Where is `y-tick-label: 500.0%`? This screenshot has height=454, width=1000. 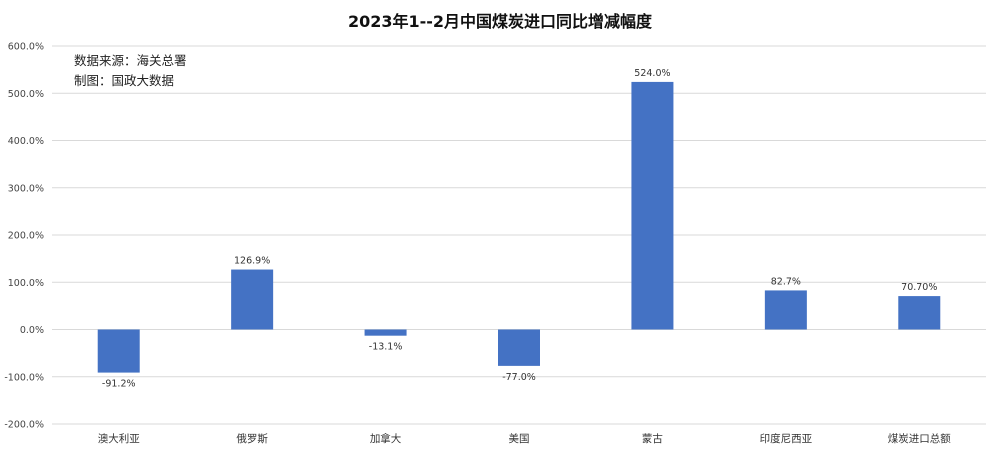 y-tick-label: 500.0% is located at coordinates (26, 94).